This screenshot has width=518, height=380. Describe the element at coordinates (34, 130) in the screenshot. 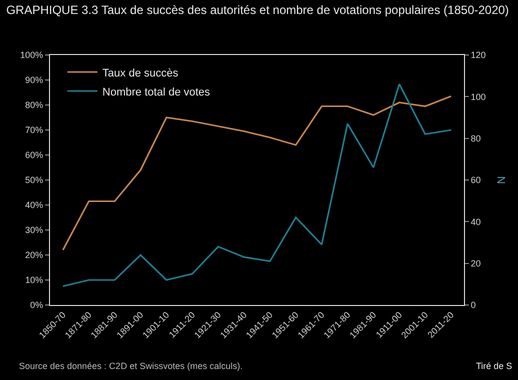

I see `y-tick-label: 70%` at that location.